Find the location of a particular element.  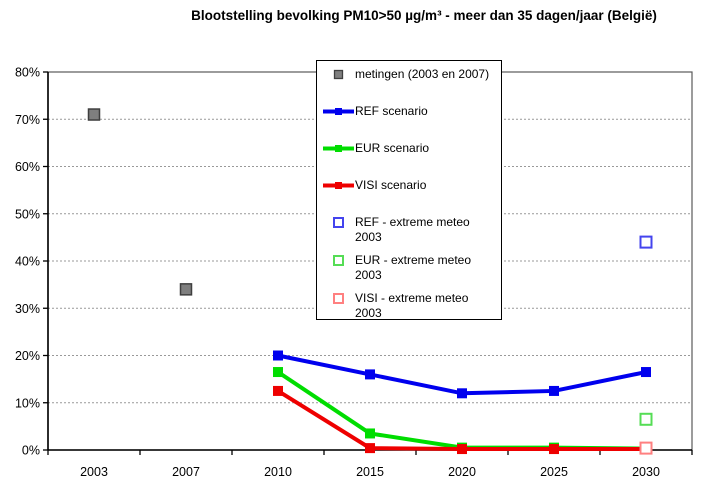

legend-item-label: REF - extreme meteo 2003 is located at coordinates (412, 229).